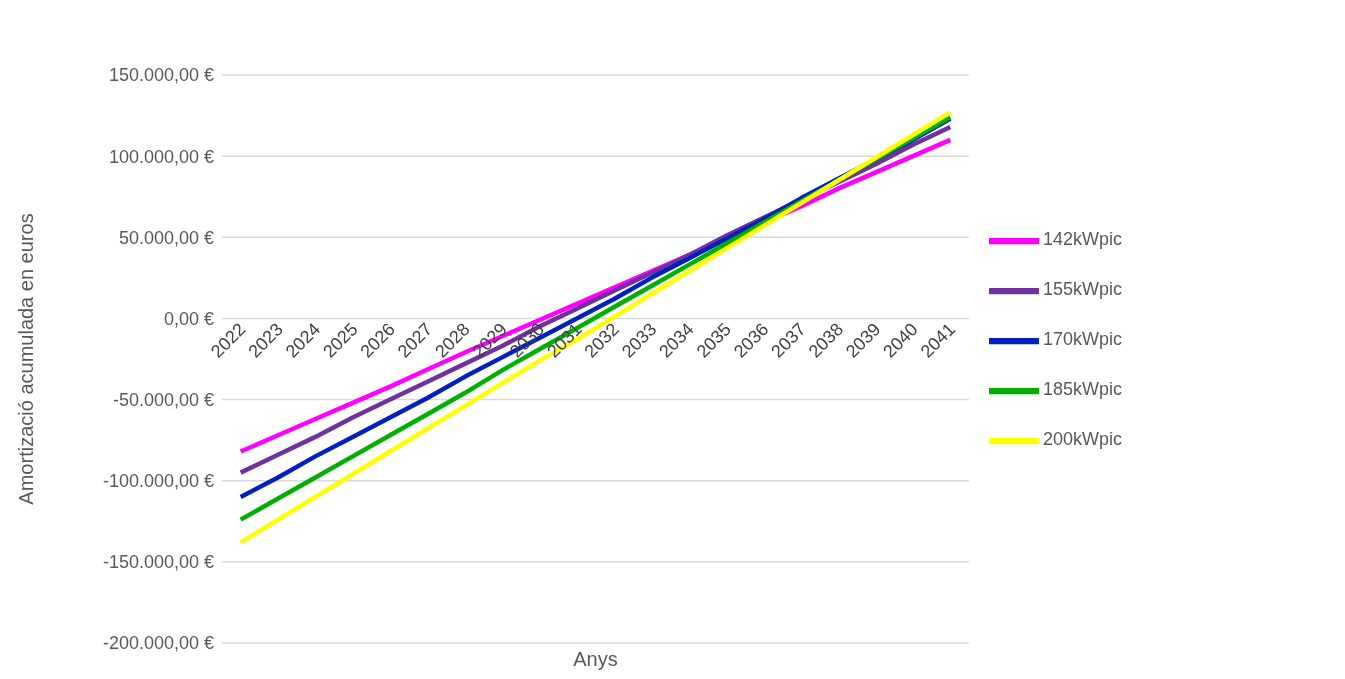 The image size is (1345, 679). What do you see at coordinates (188, 318) in the screenshot?
I see `y-tick-label: 0,00 €` at bounding box center [188, 318].